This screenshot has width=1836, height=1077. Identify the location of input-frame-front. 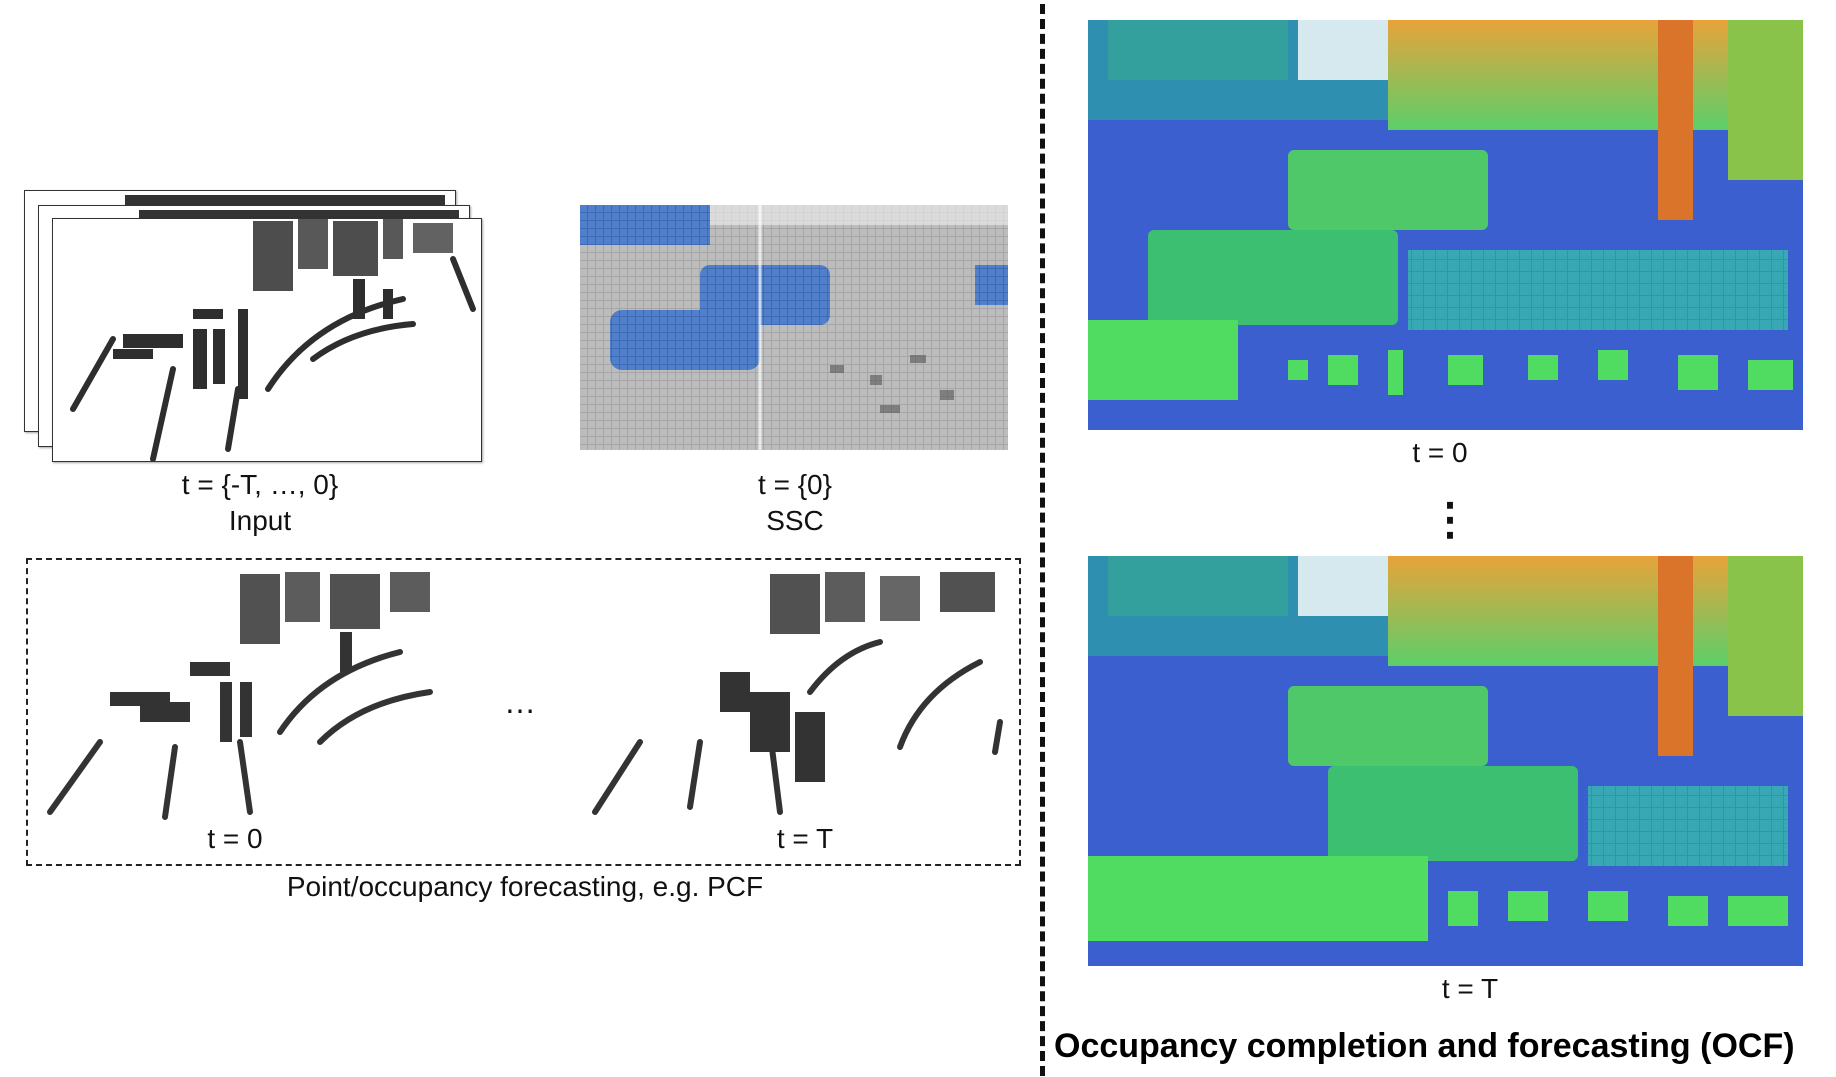
(267, 340).